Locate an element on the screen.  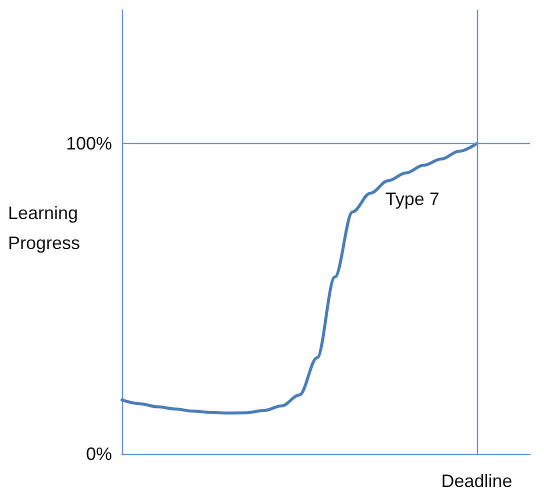
y-tick-label: 0% is located at coordinates (99, 454).